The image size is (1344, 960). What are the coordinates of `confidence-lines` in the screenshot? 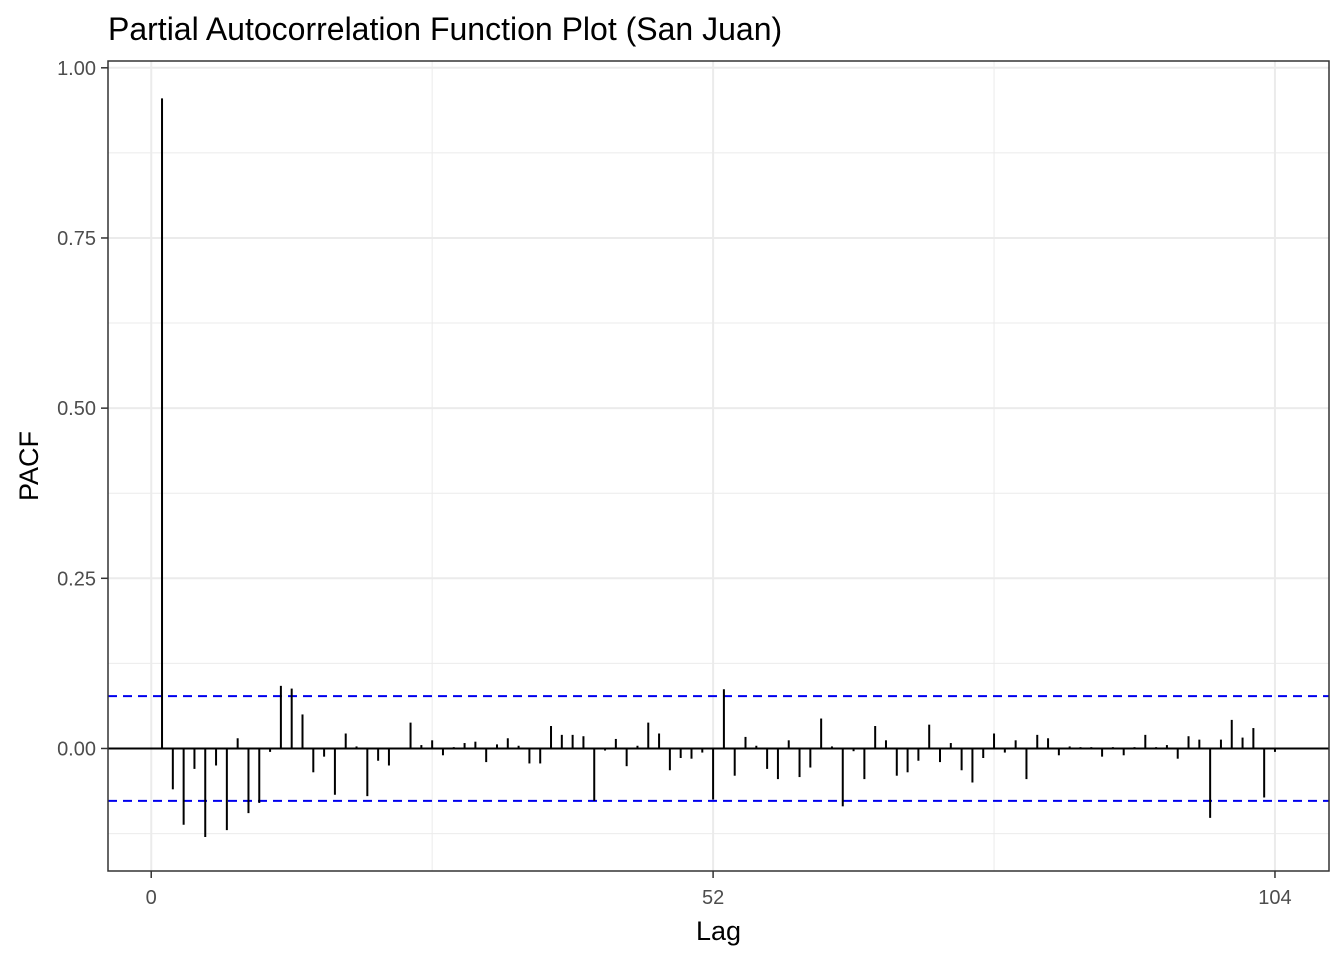 It's located at (718, 748).